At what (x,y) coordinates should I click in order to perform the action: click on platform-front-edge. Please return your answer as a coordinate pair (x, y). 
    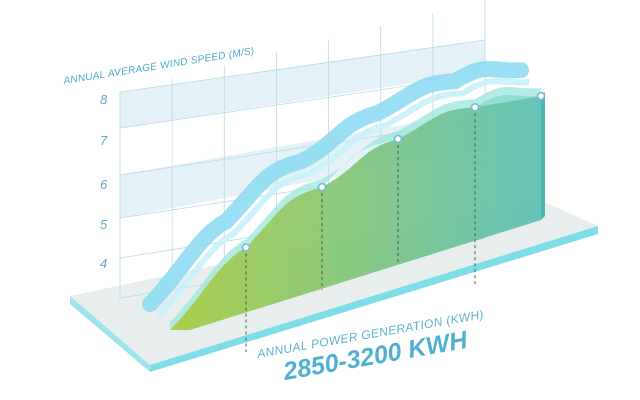
    Looking at the image, I should click on (110, 334).